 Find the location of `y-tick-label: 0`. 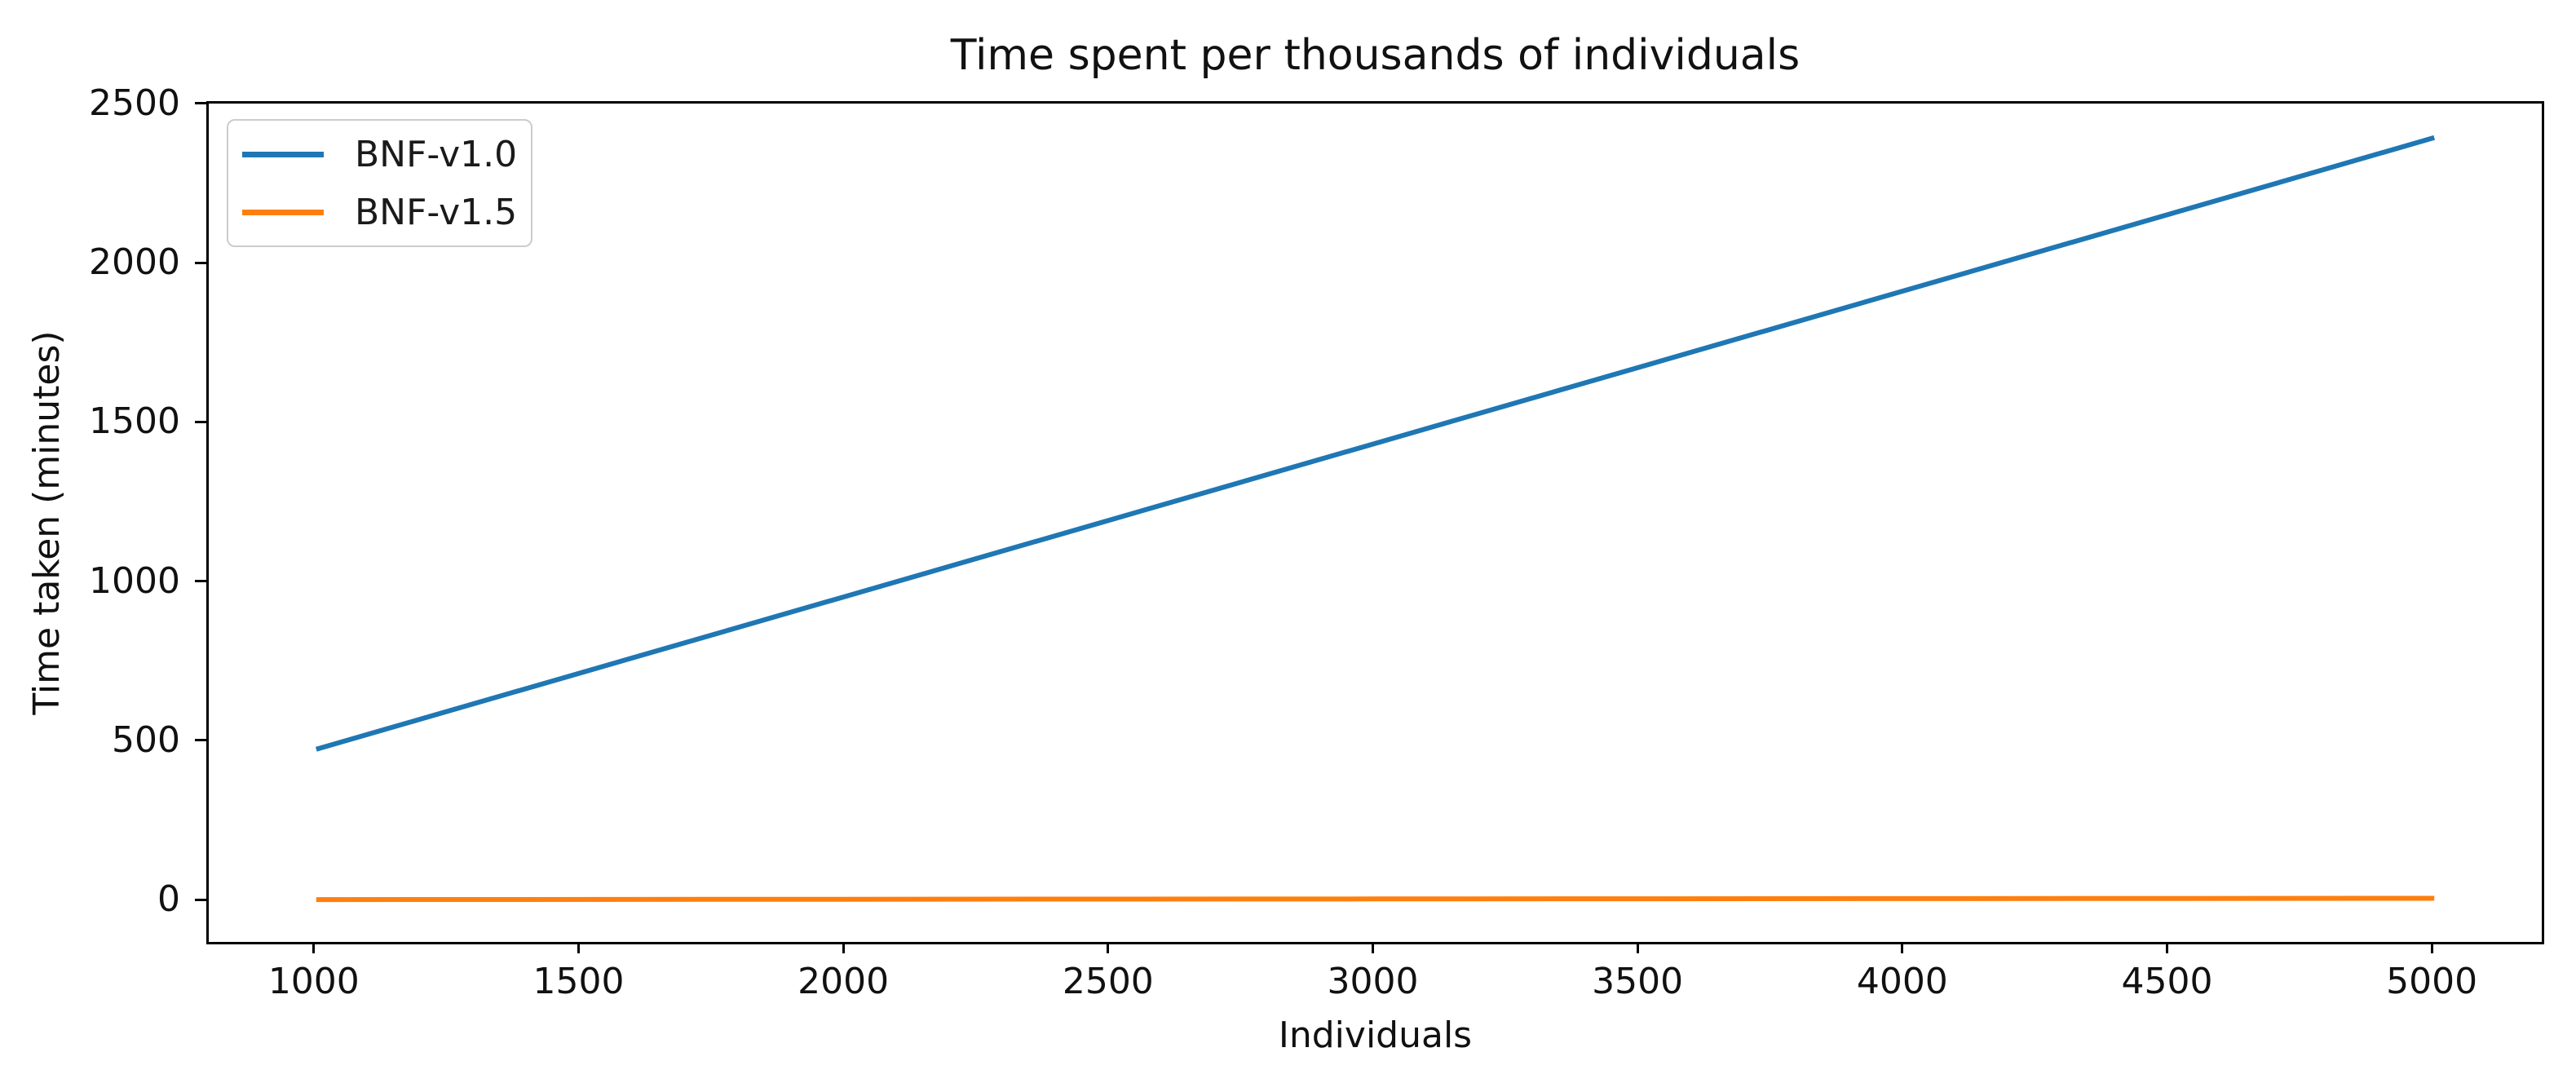

y-tick-label: 0 is located at coordinates (168, 900).